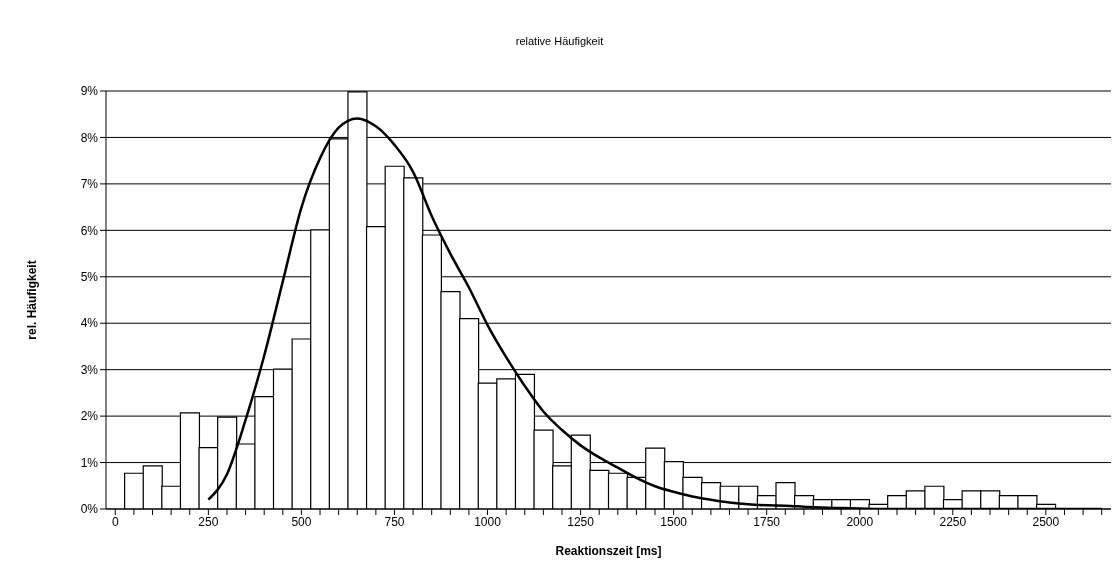 This screenshot has width=1119, height=581. Describe the element at coordinates (89, 277) in the screenshot. I see `y-tick-label: 5%` at that location.